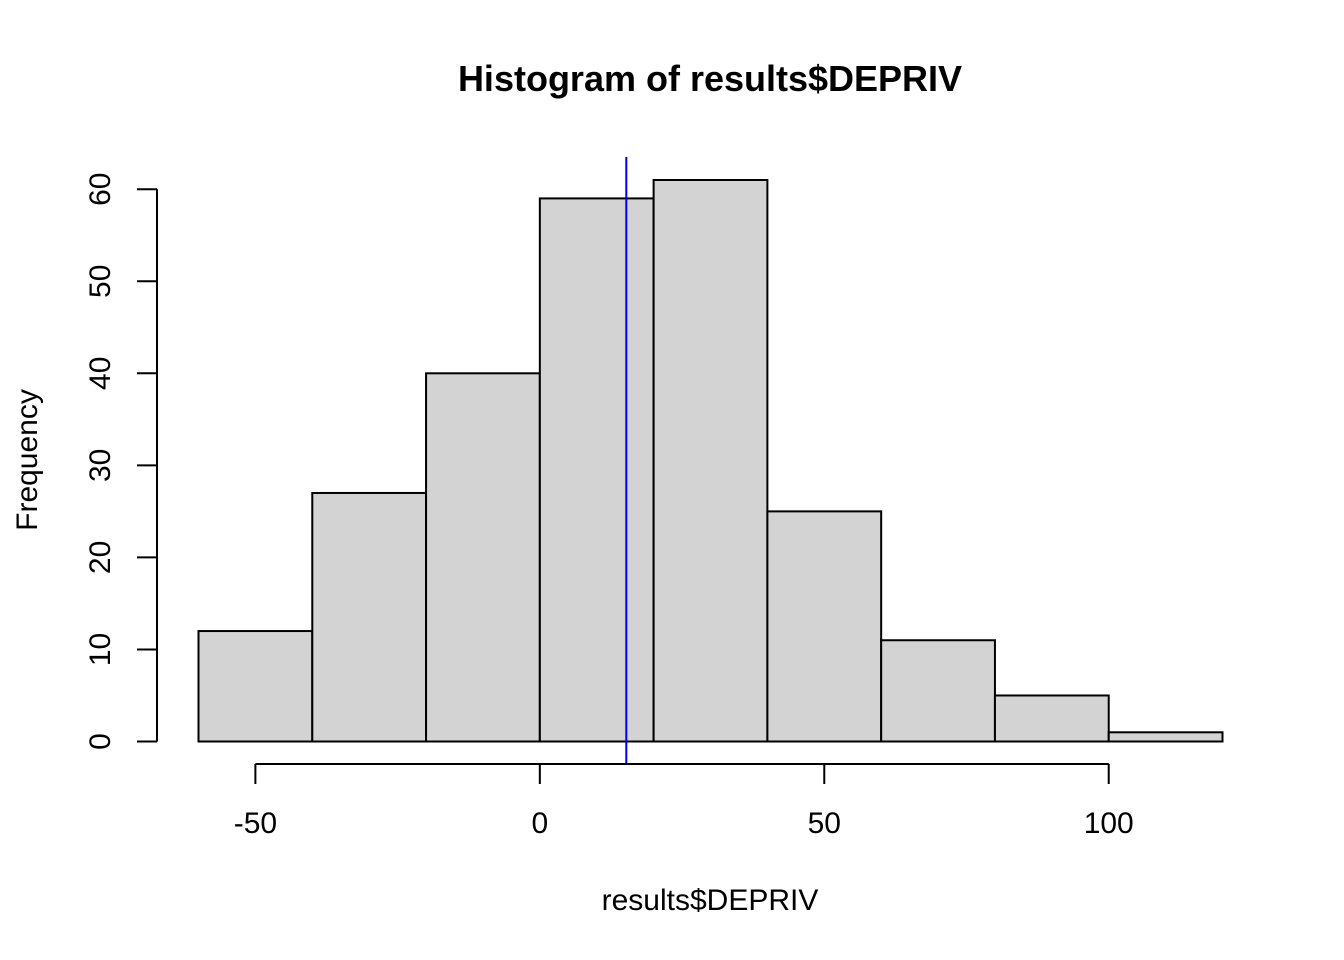  I want to click on y-tick-label: 30, so click(100, 465).